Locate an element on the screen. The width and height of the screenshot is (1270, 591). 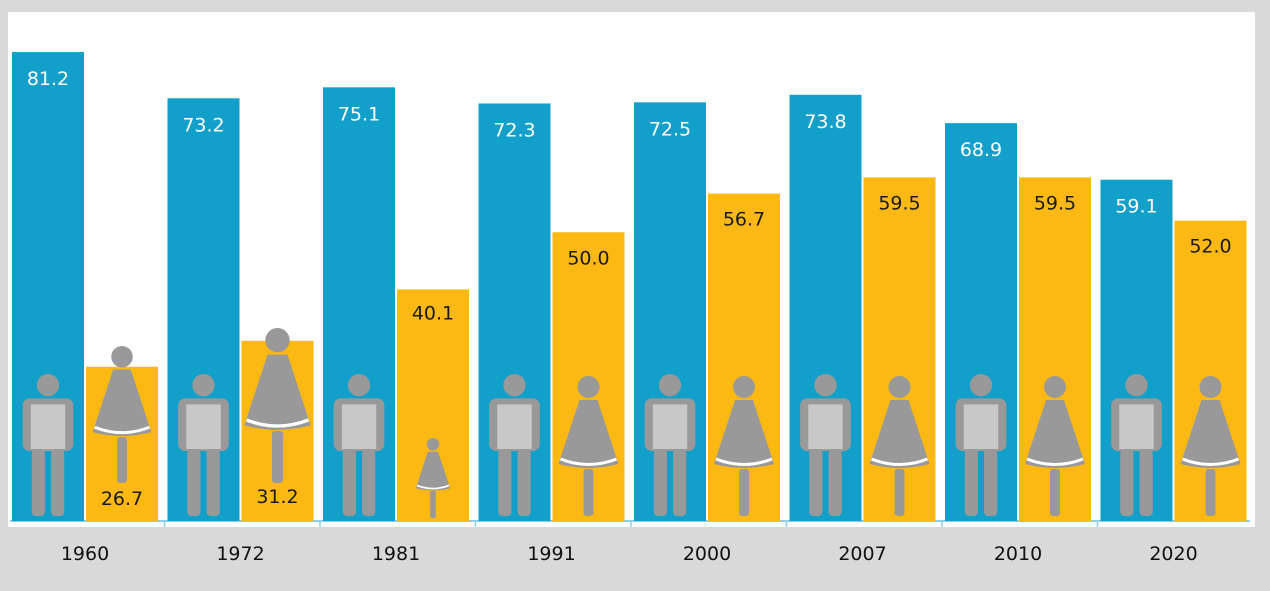
x-tick-label-1972: 1972 is located at coordinates (240, 554).